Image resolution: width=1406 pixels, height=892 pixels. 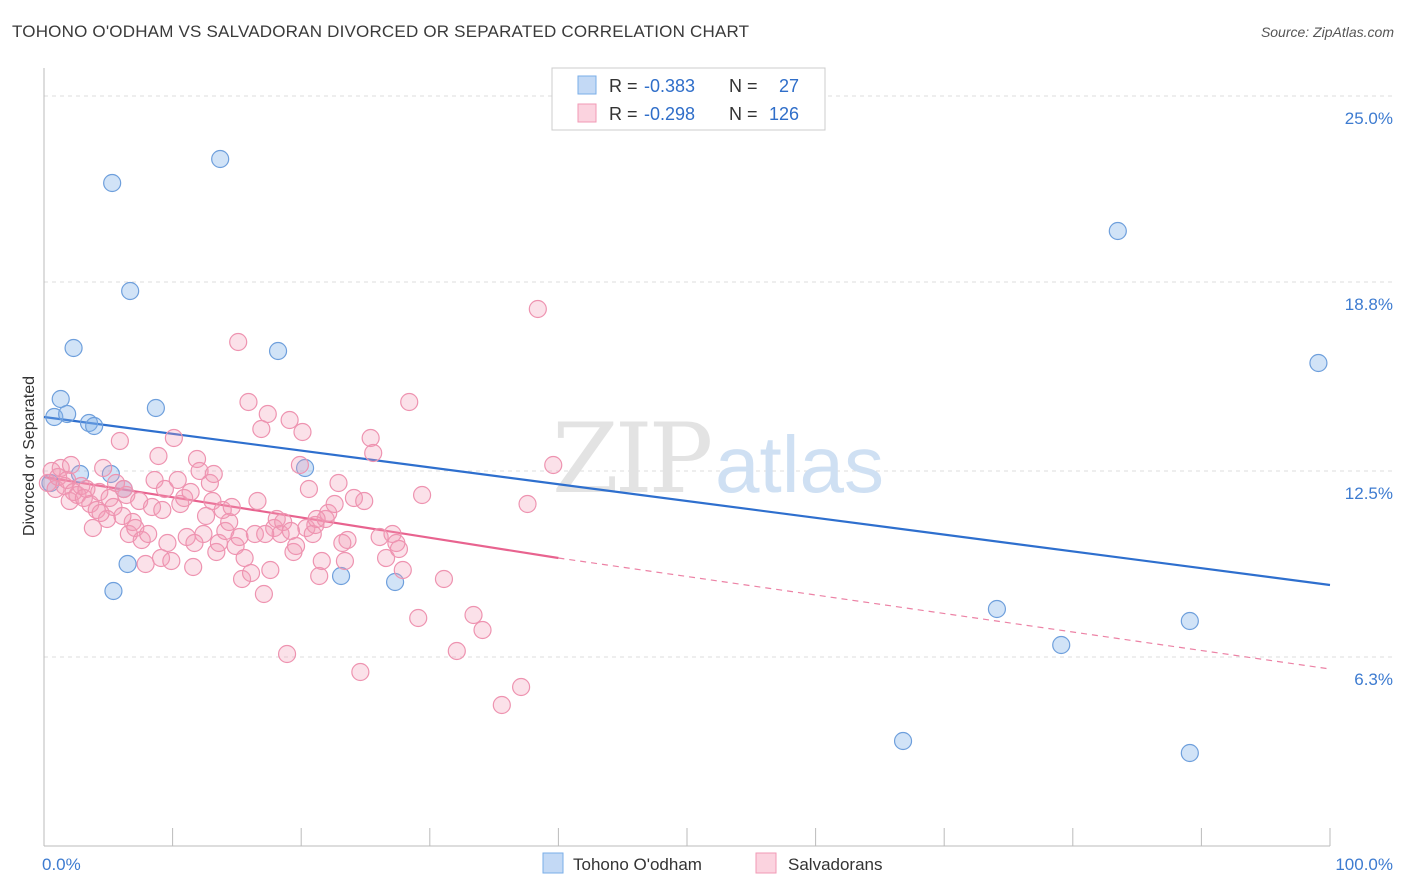 What do you see at coordinates (587, 113) in the screenshot?
I see `legend-swatch-pink` at bounding box center [587, 113].